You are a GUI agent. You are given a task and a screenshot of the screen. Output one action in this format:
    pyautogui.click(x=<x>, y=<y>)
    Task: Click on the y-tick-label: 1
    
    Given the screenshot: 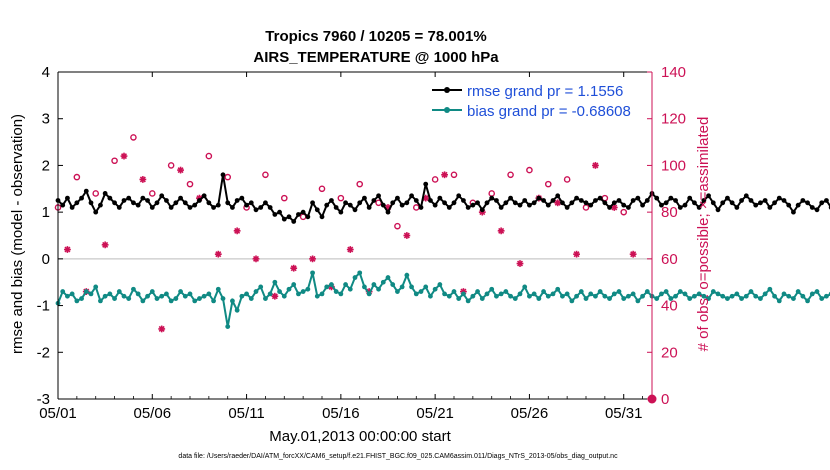 What is the action you would take?
    pyautogui.click(x=46, y=212)
    